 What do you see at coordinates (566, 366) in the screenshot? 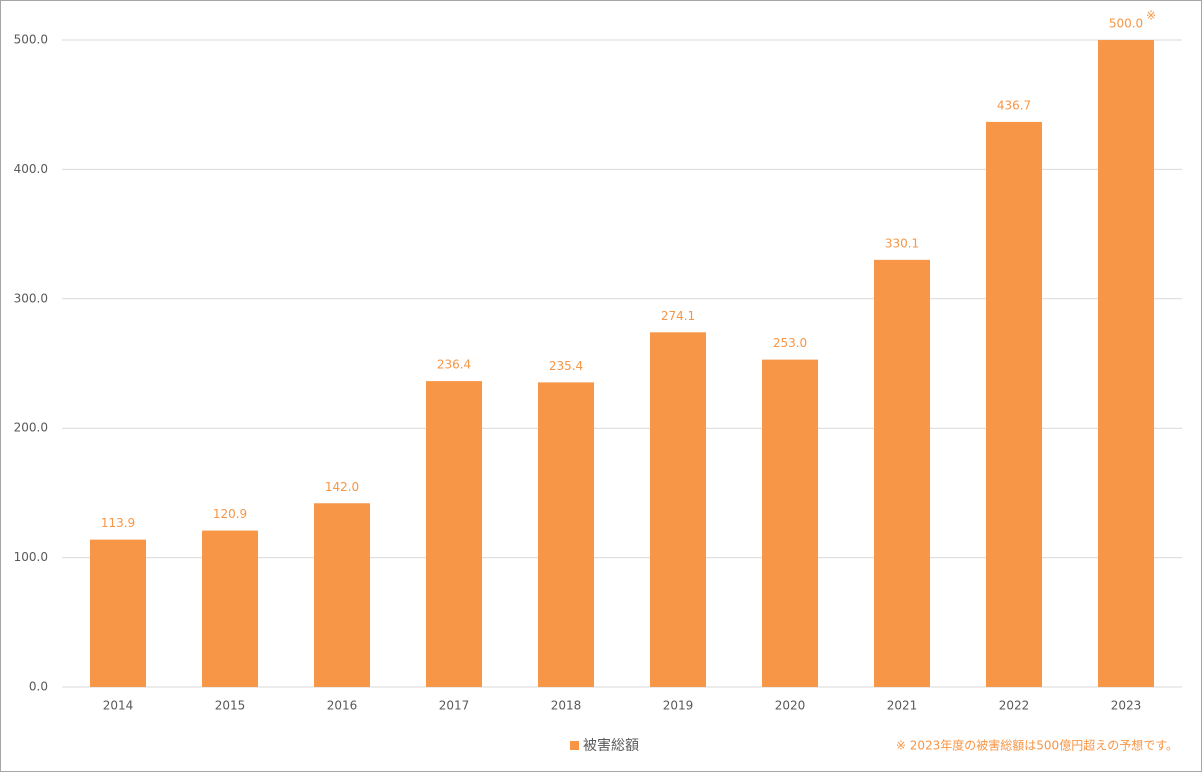
I see `data-label: 235.4` at bounding box center [566, 366].